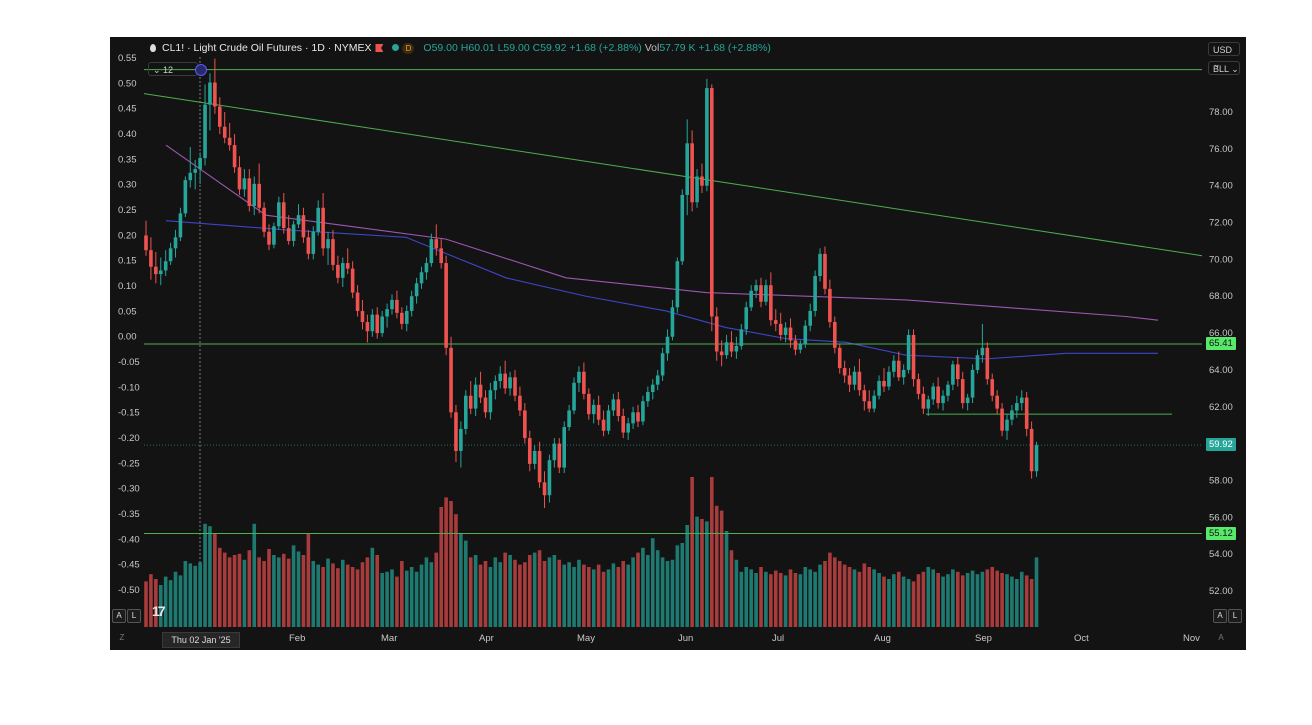  I want to click on right-axis-tick: 74.00, so click(1221, 186).